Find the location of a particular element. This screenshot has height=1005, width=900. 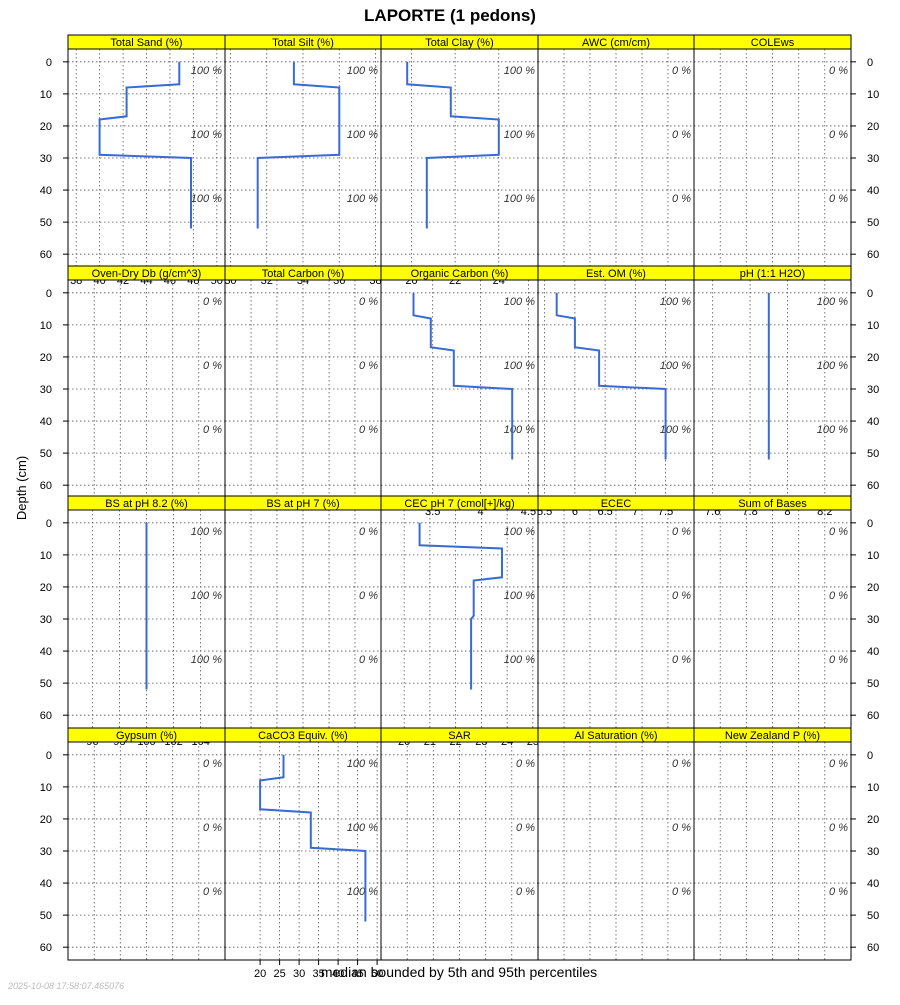

panel-2-median-line is located at coordinates (298, 145).